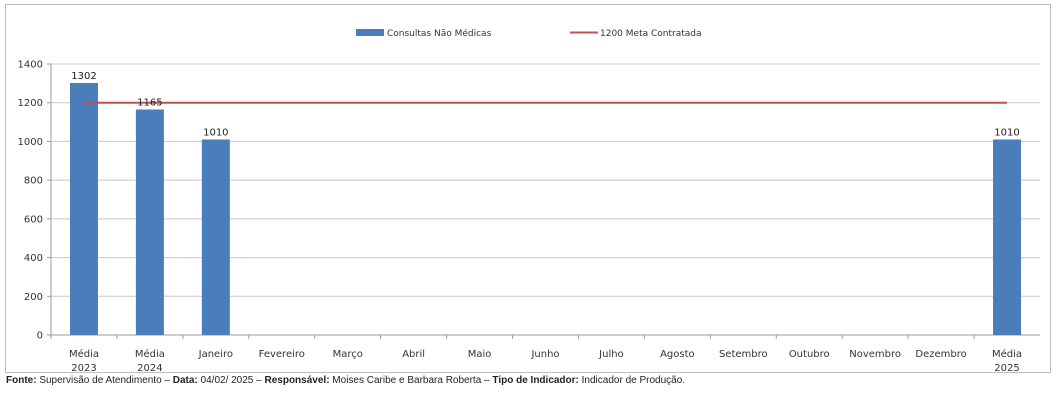  What do you see at coordinates (30, 65) in the screenshot?
I see `y-tick-label: 1400` at bounding box center [30, 65].